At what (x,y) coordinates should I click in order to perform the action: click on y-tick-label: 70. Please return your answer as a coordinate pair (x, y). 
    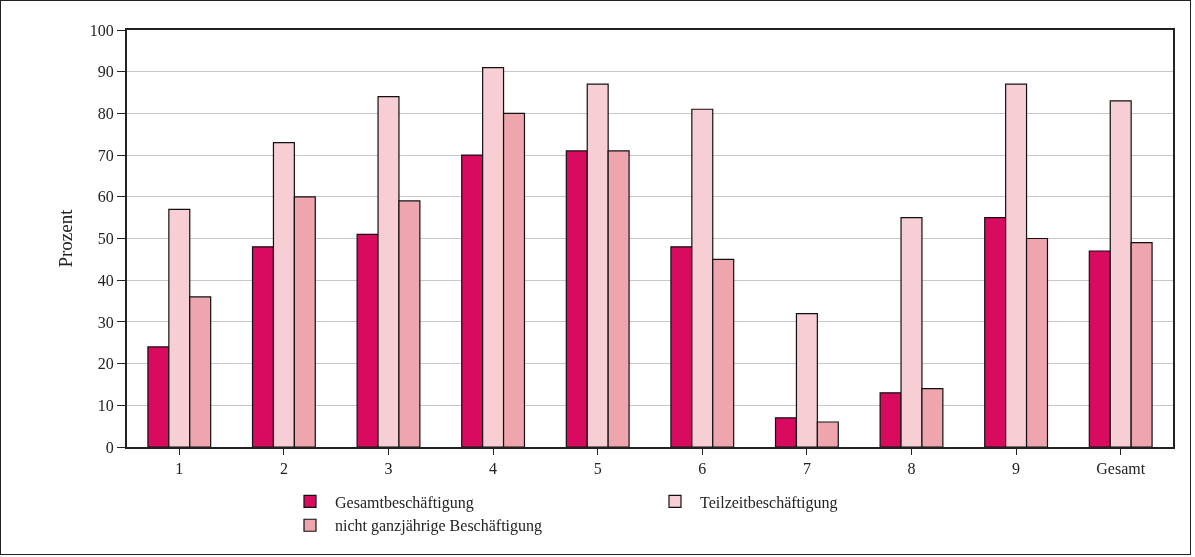
    Looking at the image, I should click on (105, 155).